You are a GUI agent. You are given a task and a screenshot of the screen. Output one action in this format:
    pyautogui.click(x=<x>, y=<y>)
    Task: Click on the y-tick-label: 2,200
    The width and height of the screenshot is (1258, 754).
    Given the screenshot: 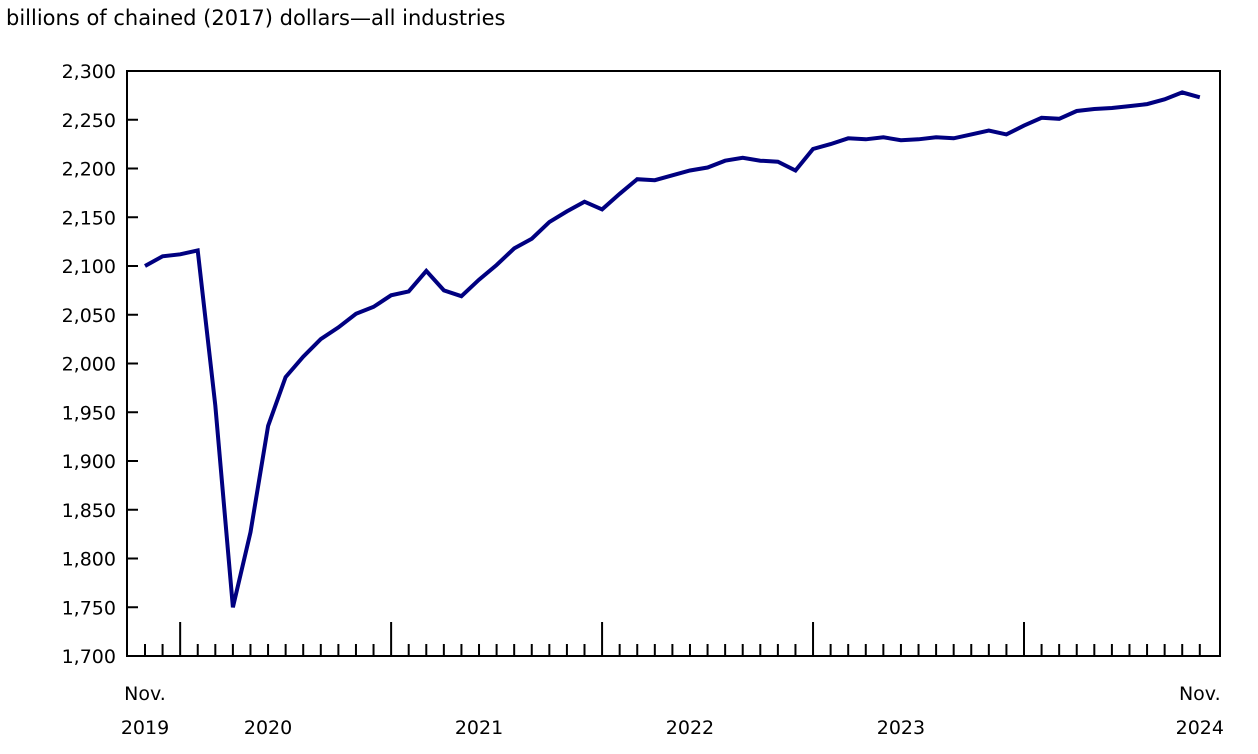 What is the action you would take?
    pyautogui.click(x=89, y=170)
    